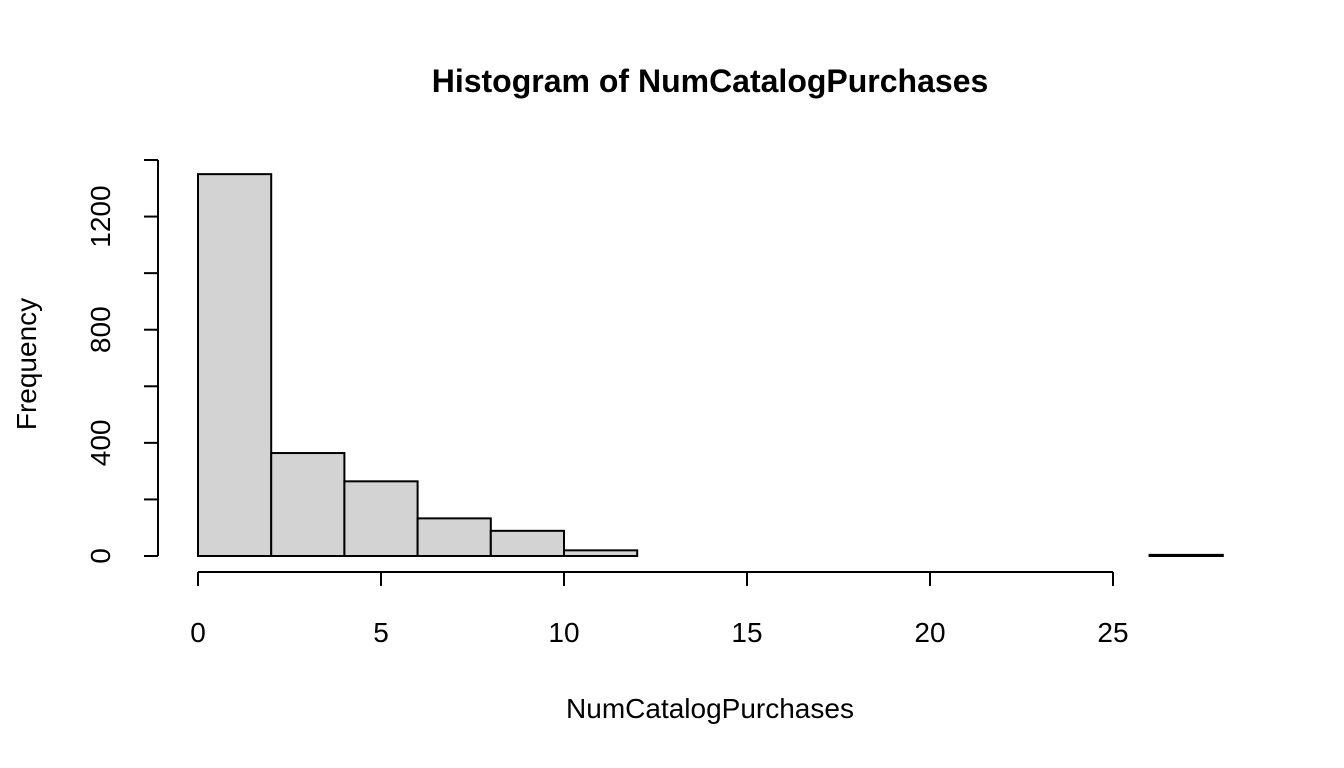  What do you see at coordinates (563, 632) in the screenshot?
I see `x-tick-label-2: 10` at bounding box center [563, 632].